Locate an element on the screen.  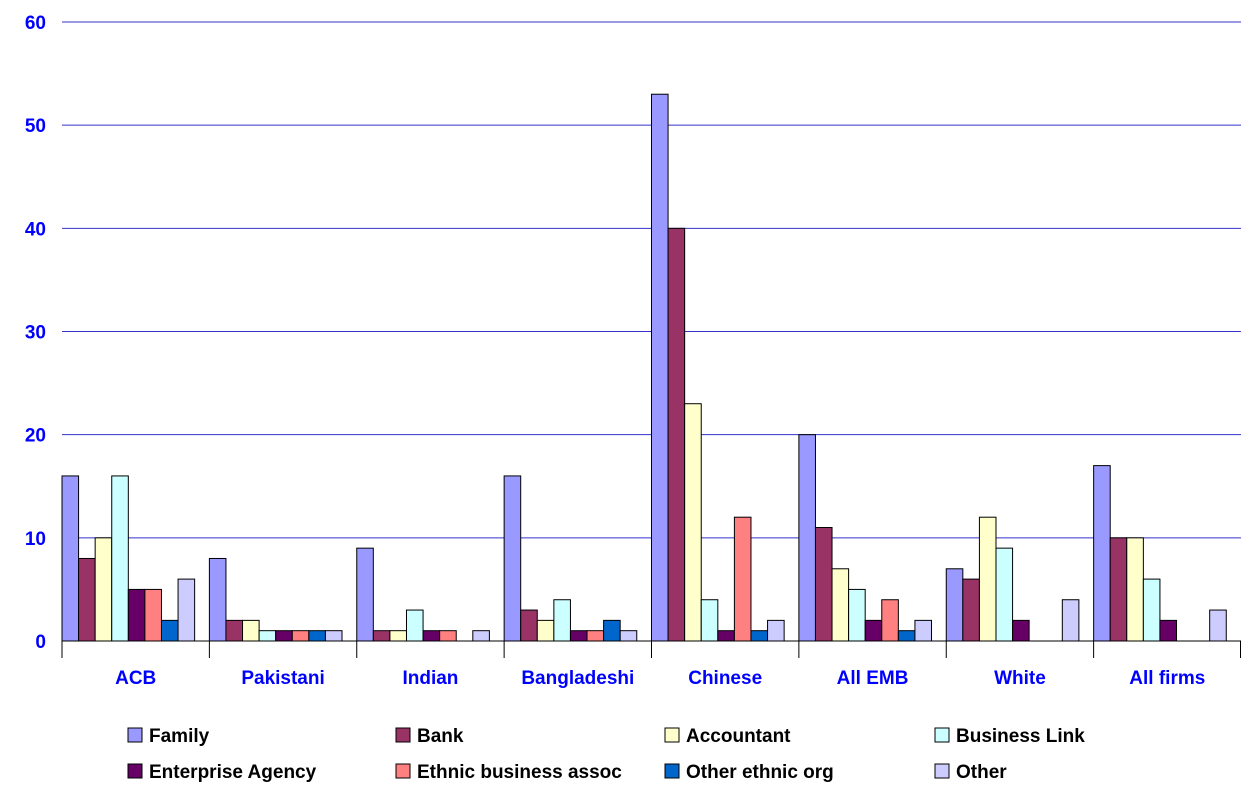
y-tick-label-20: 20 is located at coordinates (35, 436).